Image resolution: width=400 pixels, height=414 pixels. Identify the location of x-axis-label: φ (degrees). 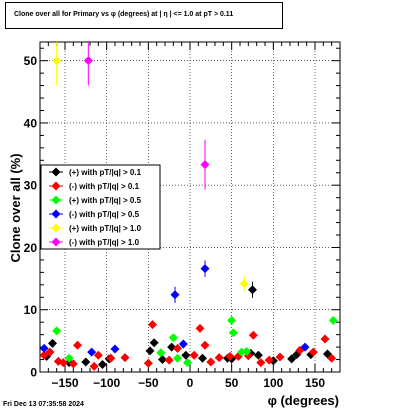
(303, 400).